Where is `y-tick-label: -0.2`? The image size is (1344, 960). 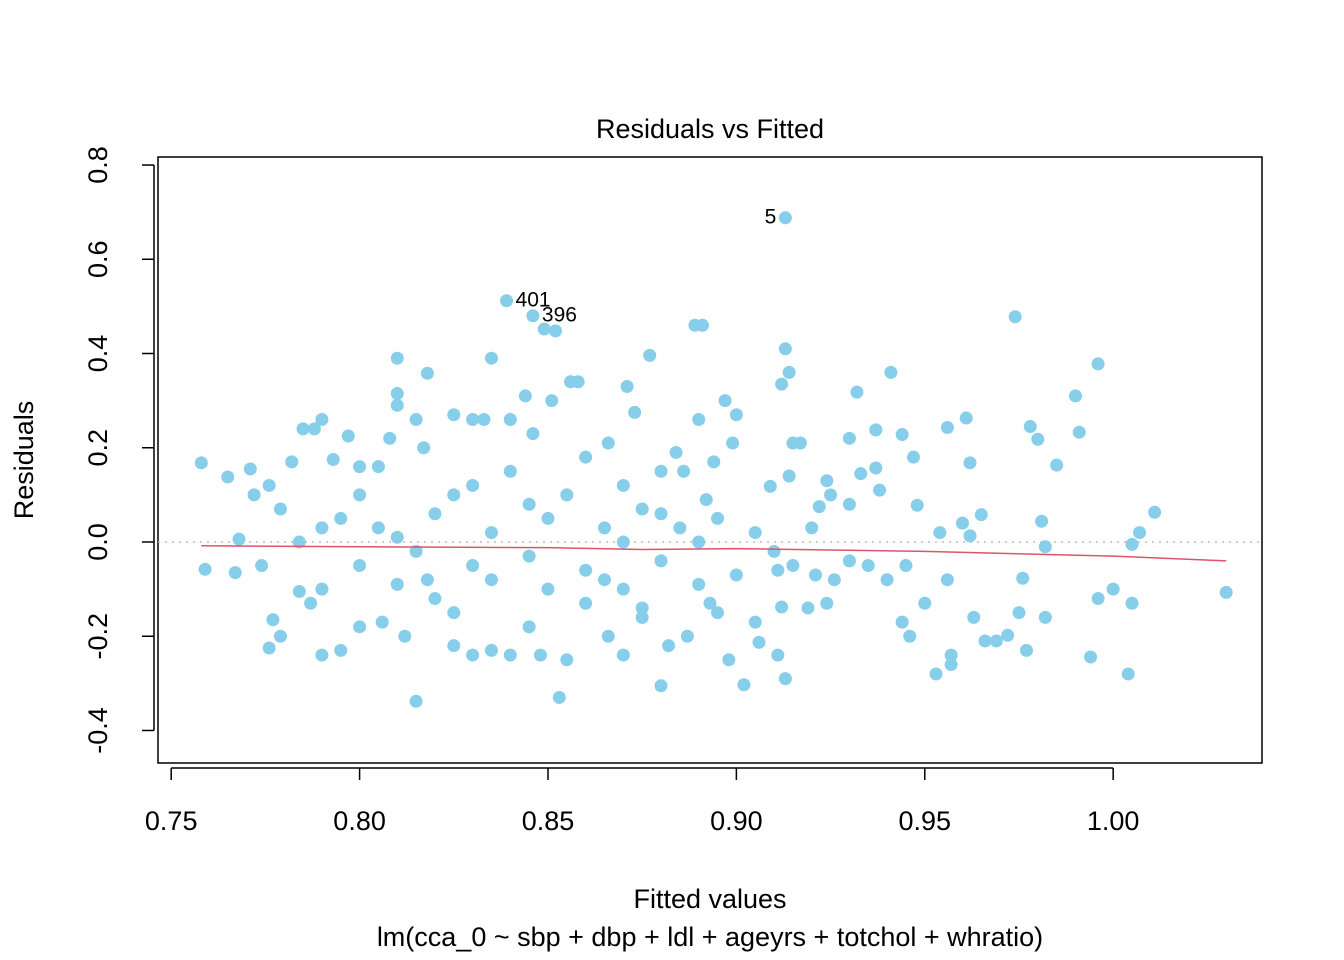
y-tick-label: -0.2 is located at coordinates (98, 636).